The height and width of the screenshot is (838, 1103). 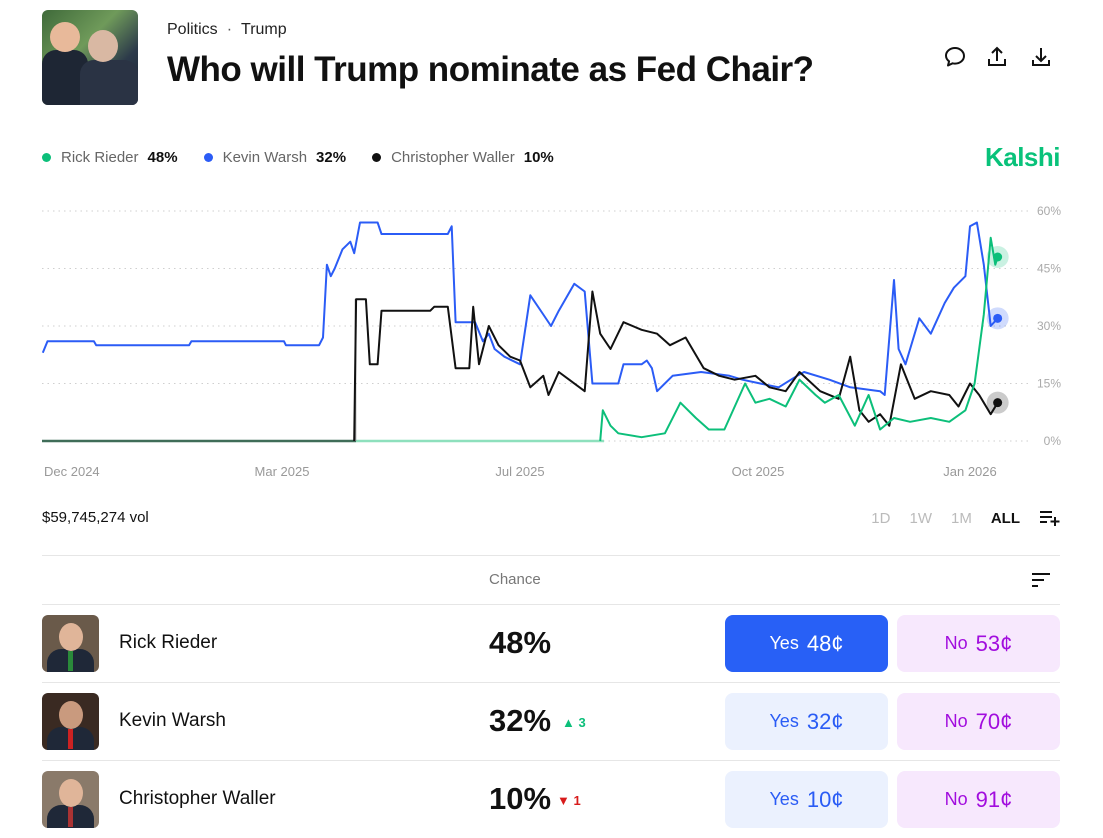 What do you see at coordinates (799, 339) in the screenshot?
I see `series-line-rick-rieder` at bounding box center [799, 339].